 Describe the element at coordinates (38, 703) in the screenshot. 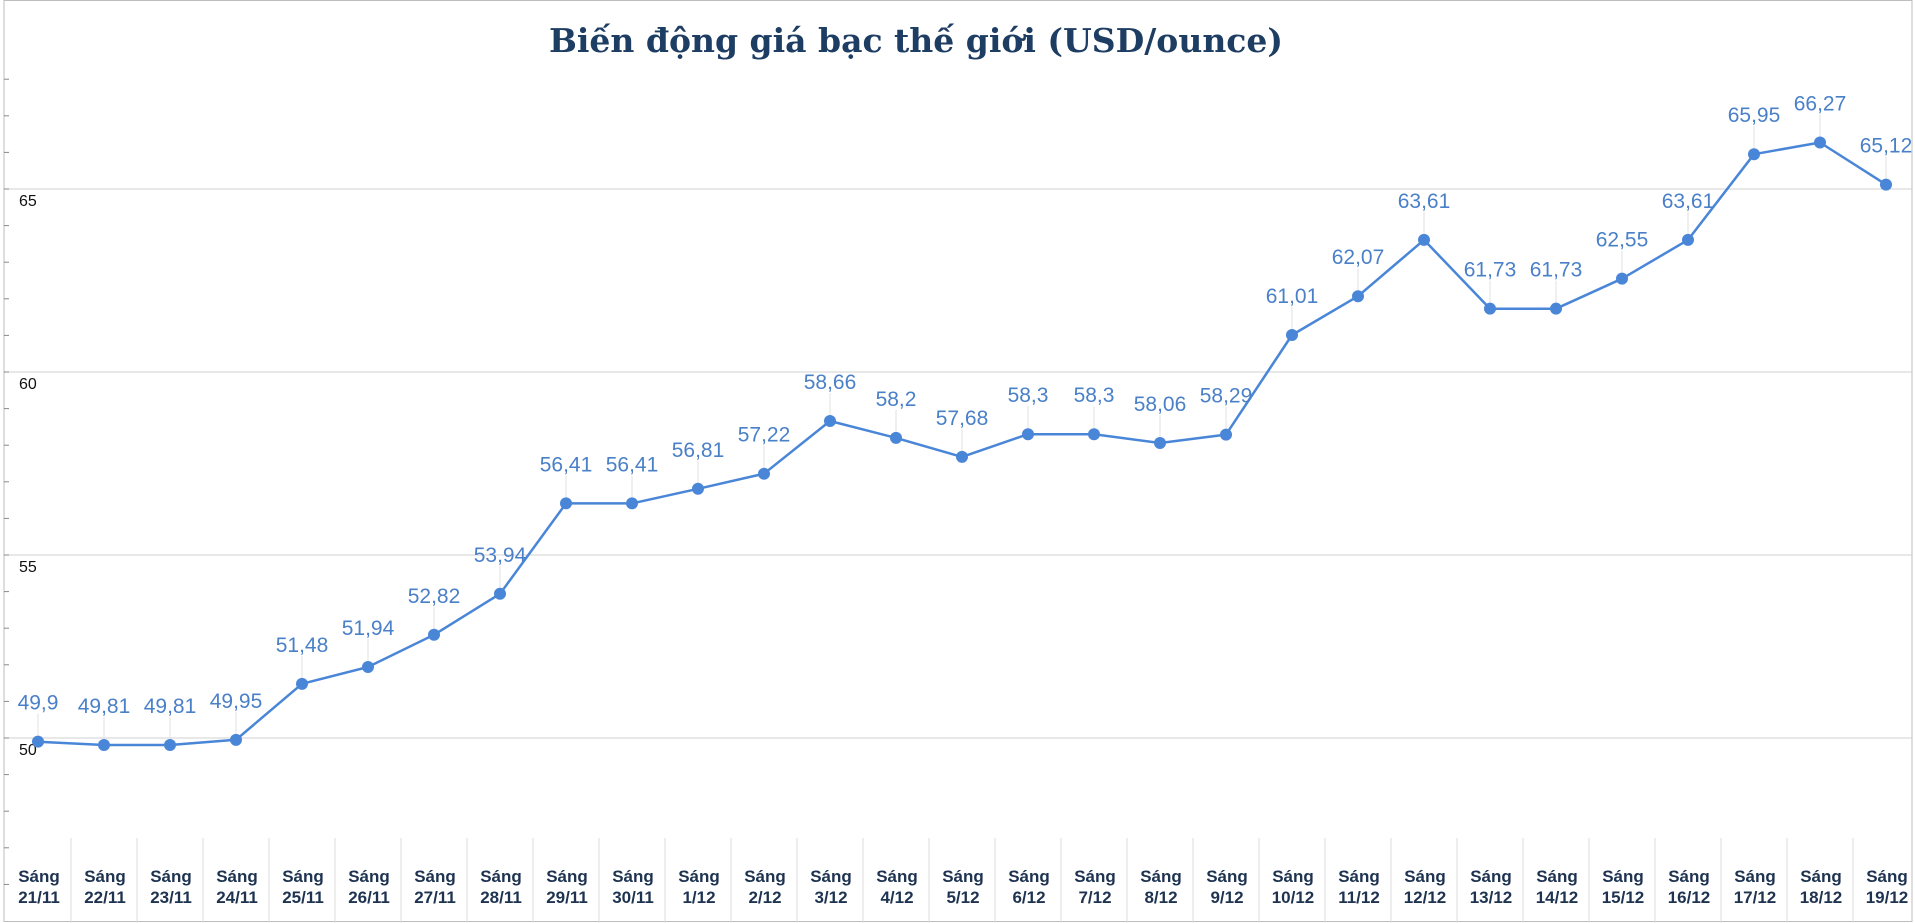

I see `data-label: 49,9` at that location.